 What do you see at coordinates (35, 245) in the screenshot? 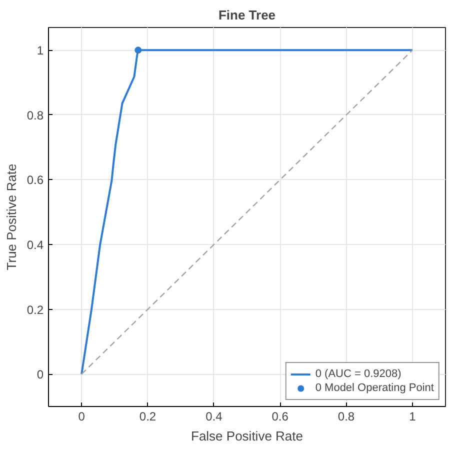
I see `y-tick-label: 0.4` at bounding box center [35, 245].